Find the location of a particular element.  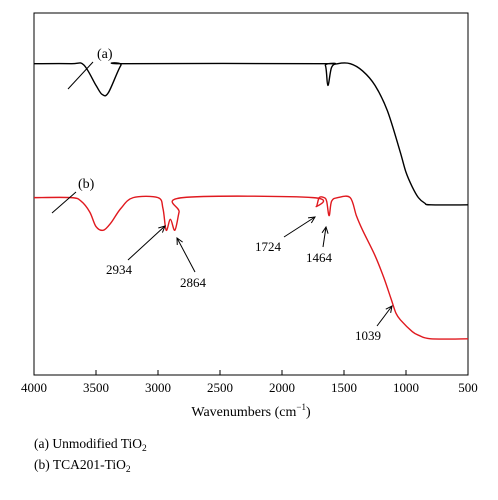

x-tick-label: 1000 is located at coordinates (406, 387).